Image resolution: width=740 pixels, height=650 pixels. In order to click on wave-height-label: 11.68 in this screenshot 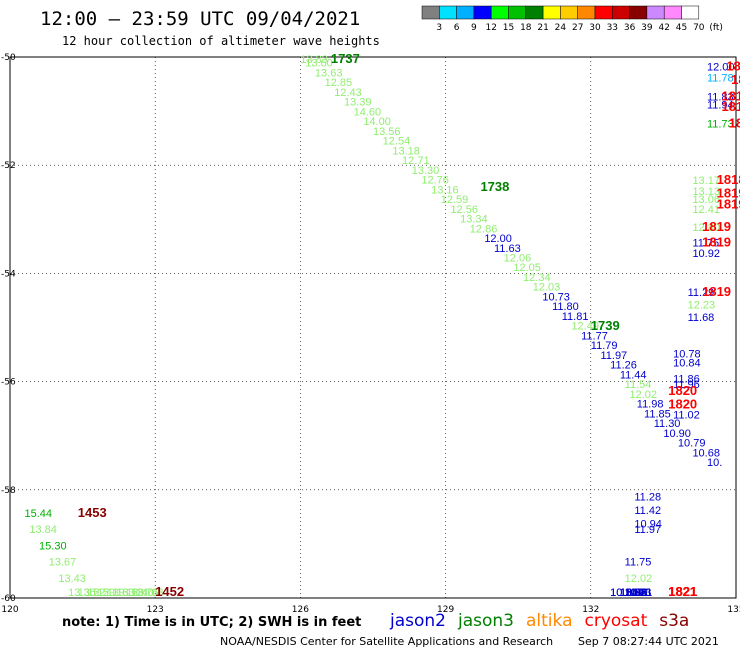, I will do `click(701, 318)`.